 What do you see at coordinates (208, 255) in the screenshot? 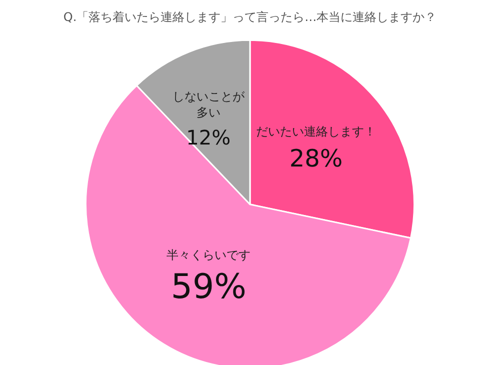
I see `slice-label: 半々くらいです` at bounding box center [208, 255].